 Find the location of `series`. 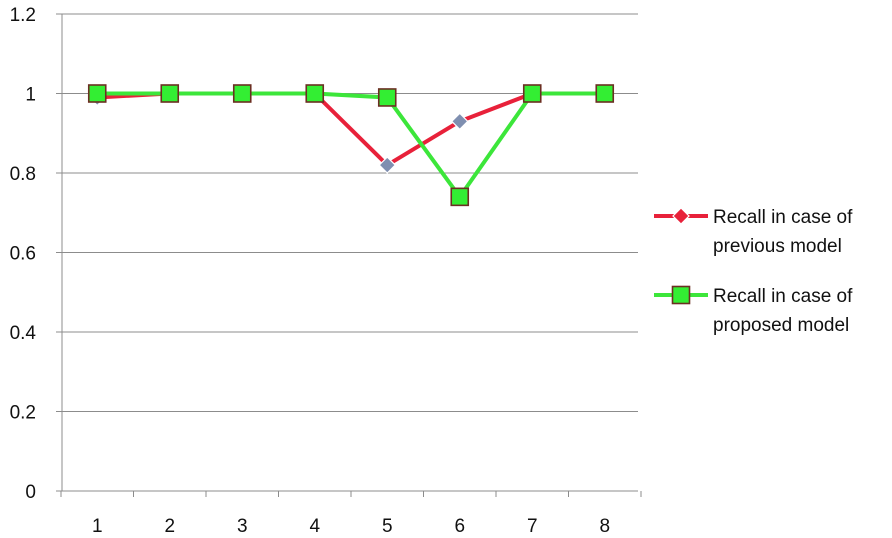

series is located at coordinates (351, 145).